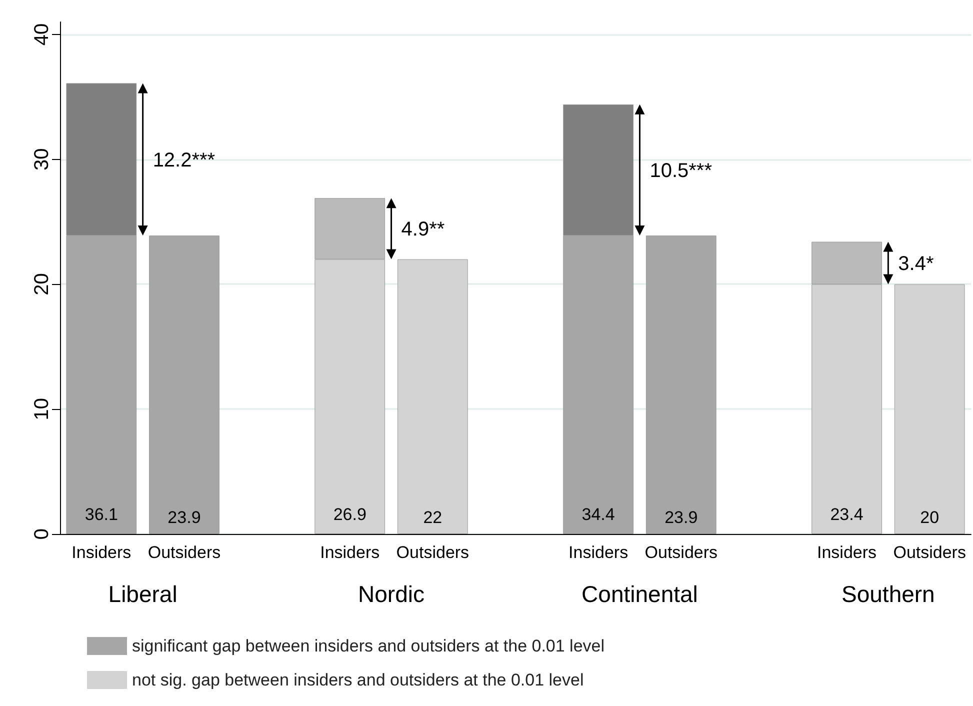 Image resolution: width=973 pixels, height=706 pixels. Describe the element at coordinates (681, 171) in the screenshot. I see `annotation: 10.5***` at that location.